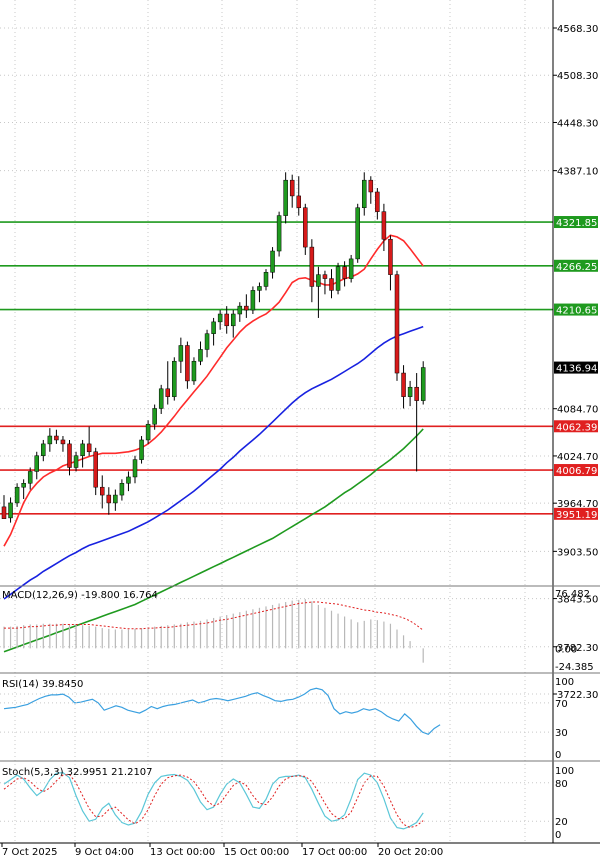 This screenshot has width=600, height=857. What do you see at coordinates (572, 594) in the screenshot?
I see `macd-tick-label: 76.482` at bounding box center [572, 594].